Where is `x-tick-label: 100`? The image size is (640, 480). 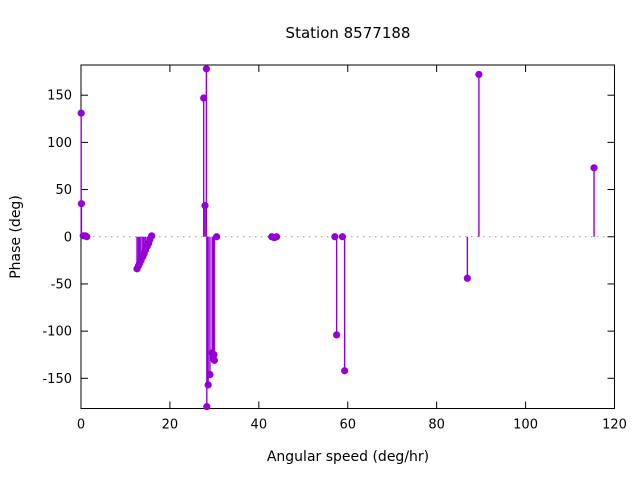
x-tick-label: 100 is located at coordinates (525, 425).